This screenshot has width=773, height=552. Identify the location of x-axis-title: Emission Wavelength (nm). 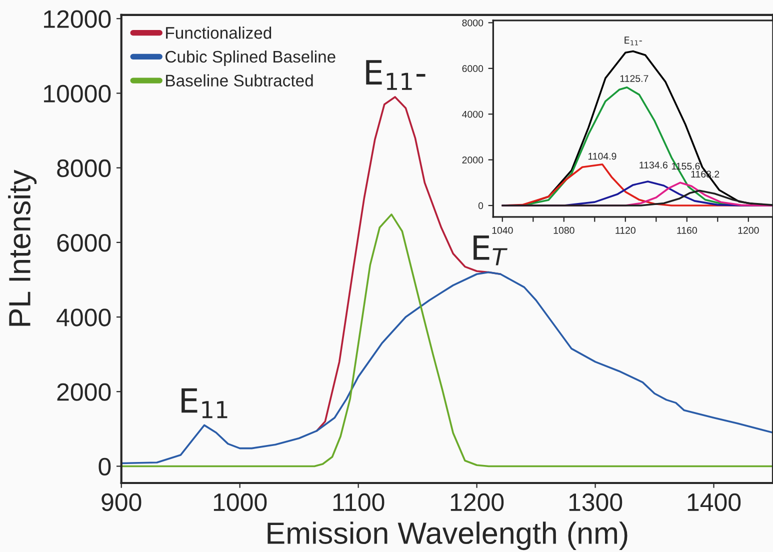
(448, 536).